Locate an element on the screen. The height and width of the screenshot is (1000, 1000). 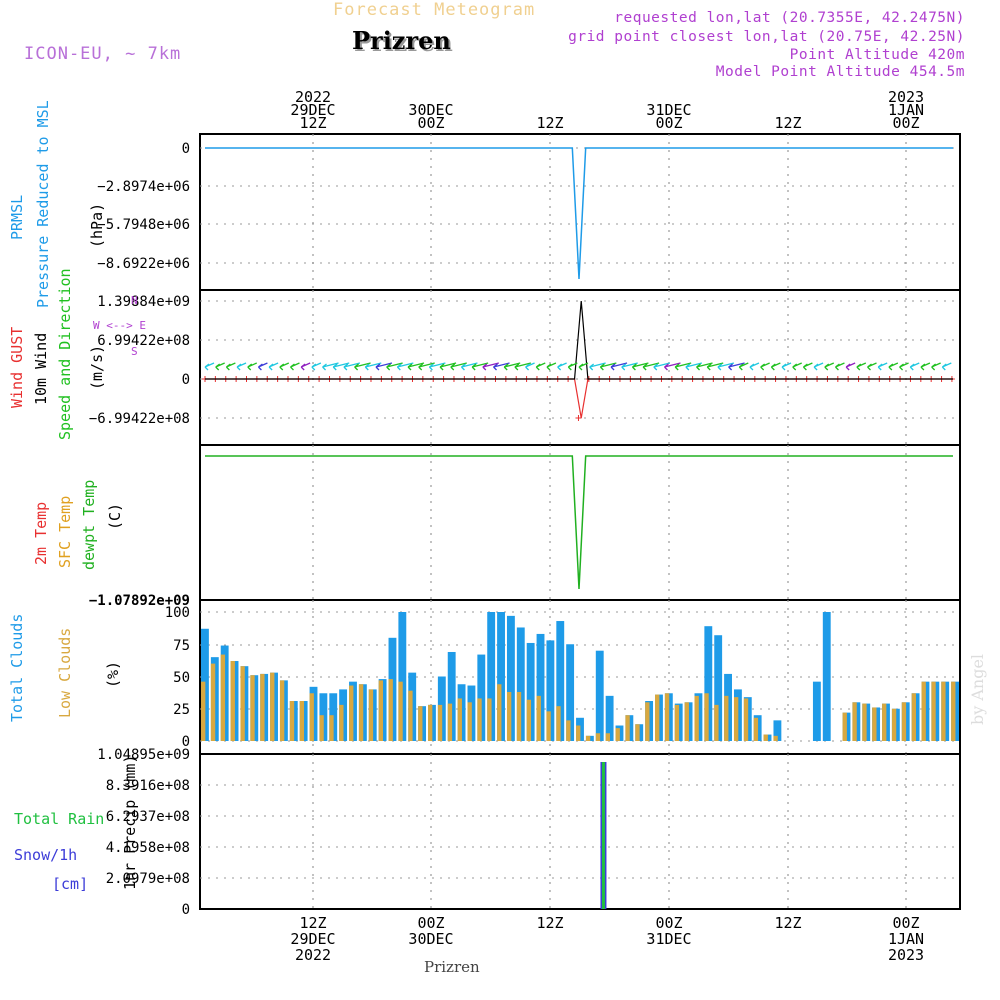
clouds-tick-label: 75 is located at coordinates (181, 646).